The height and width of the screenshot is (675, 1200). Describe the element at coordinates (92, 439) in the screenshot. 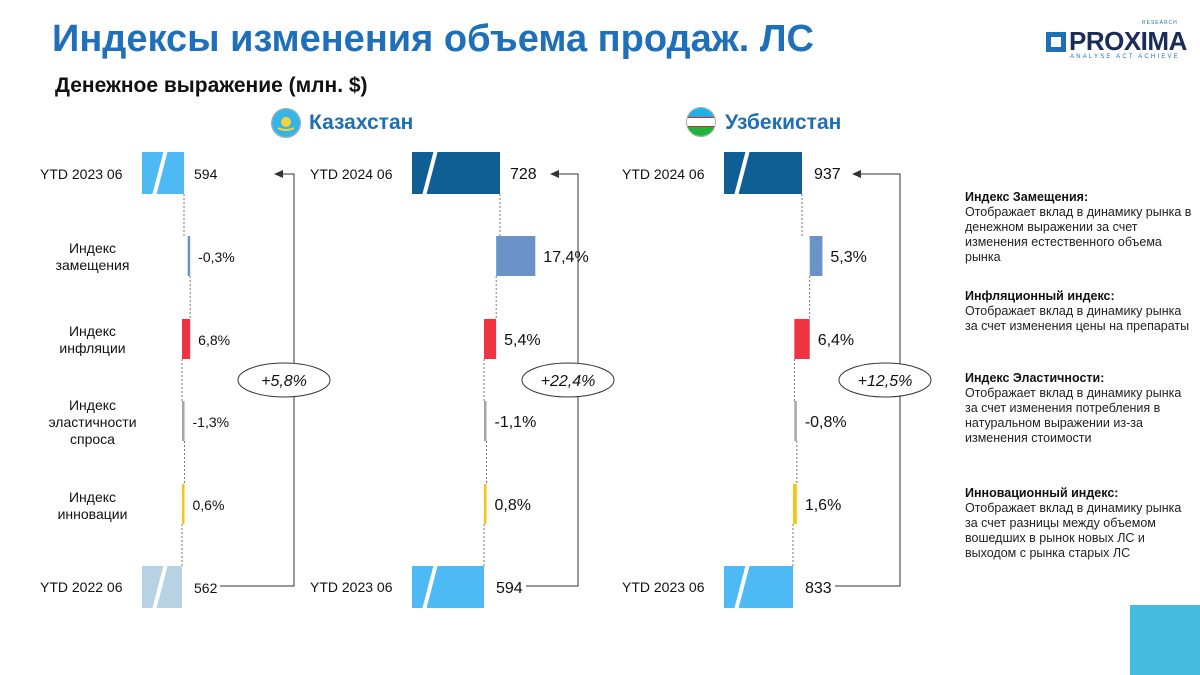

I see `row-label-line: спроса` at that location.